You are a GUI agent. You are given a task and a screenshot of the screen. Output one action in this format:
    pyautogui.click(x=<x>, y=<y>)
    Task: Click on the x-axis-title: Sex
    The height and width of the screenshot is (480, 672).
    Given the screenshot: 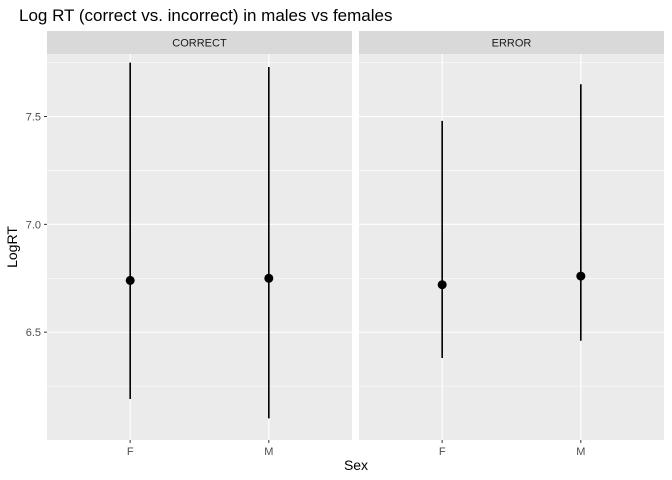 What is the action you would take?
    pyautogui.click(x=356, y=465)
    